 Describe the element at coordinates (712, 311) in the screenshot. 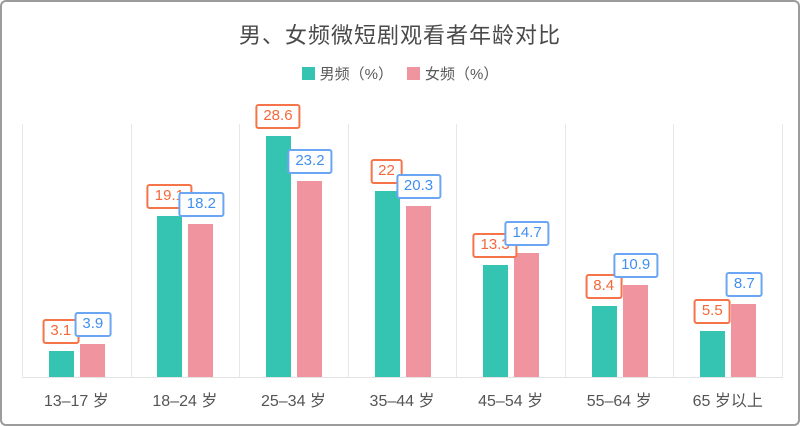

I see `male-value-label: 5.5` at that location.